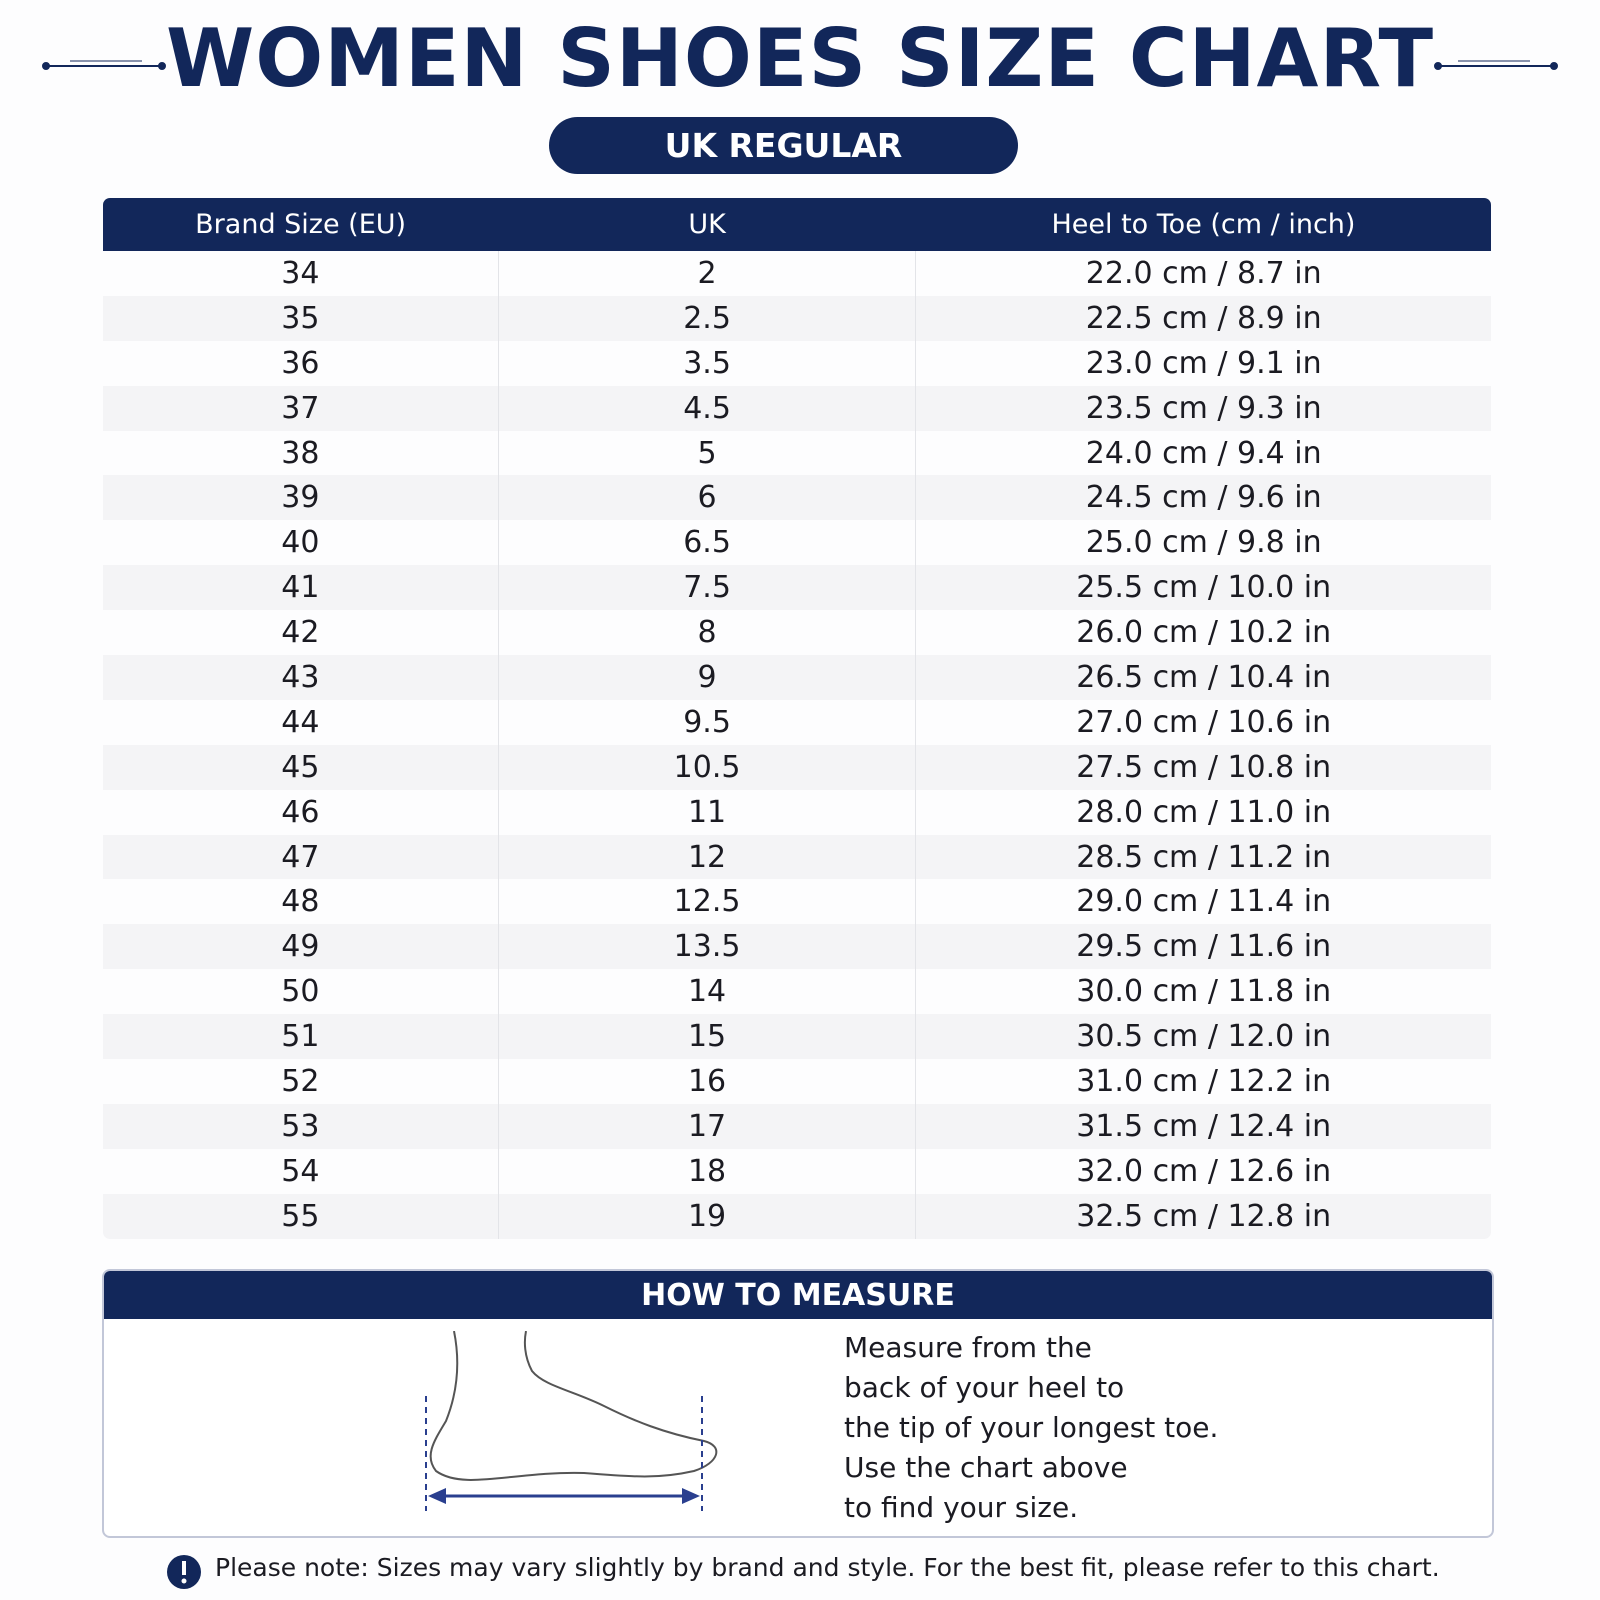 The height and width of the screenshot is (1600, 1600). I want to click on table-cell: 28.5 cm / 11.2 in, so click(1203, 857).